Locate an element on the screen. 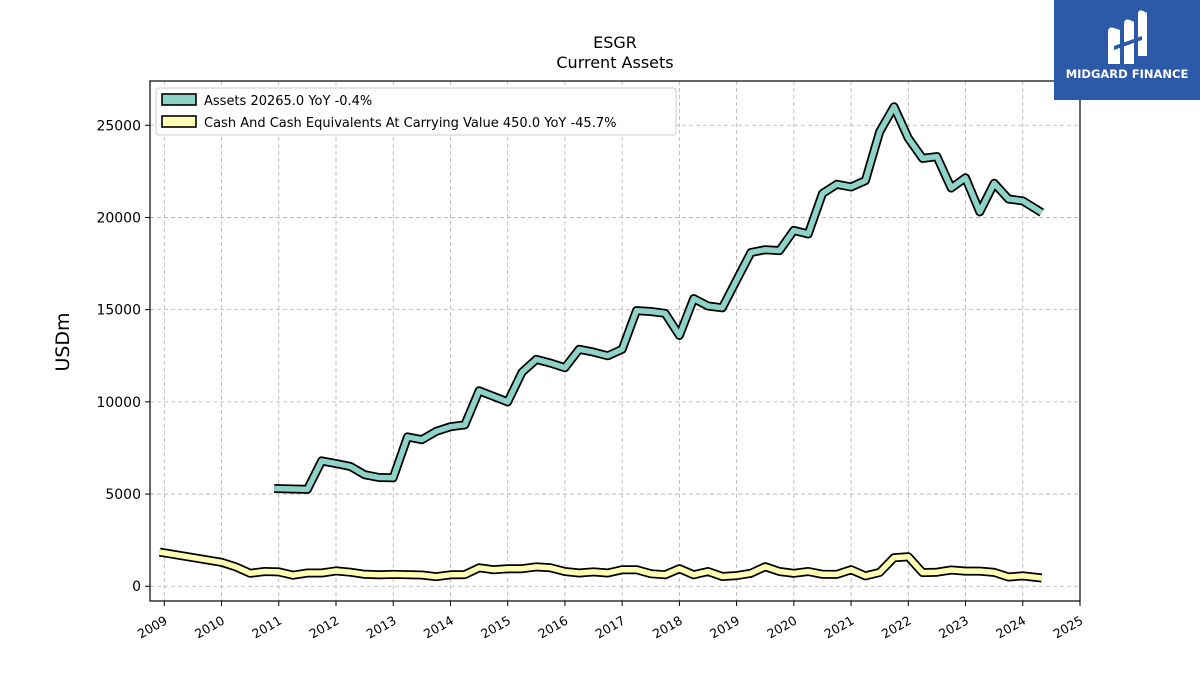  legend-label: Assets 20265.0 YoY -0.4% is located at coordinates (288, 101).